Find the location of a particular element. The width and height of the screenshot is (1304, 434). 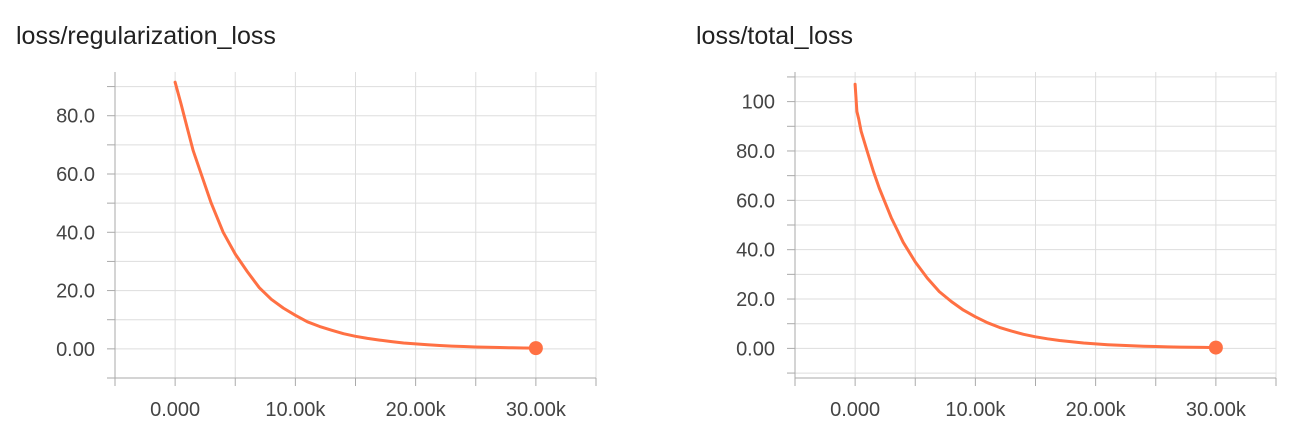

chart-title: loss/regularization_loss is located at coordinates (146, 36).